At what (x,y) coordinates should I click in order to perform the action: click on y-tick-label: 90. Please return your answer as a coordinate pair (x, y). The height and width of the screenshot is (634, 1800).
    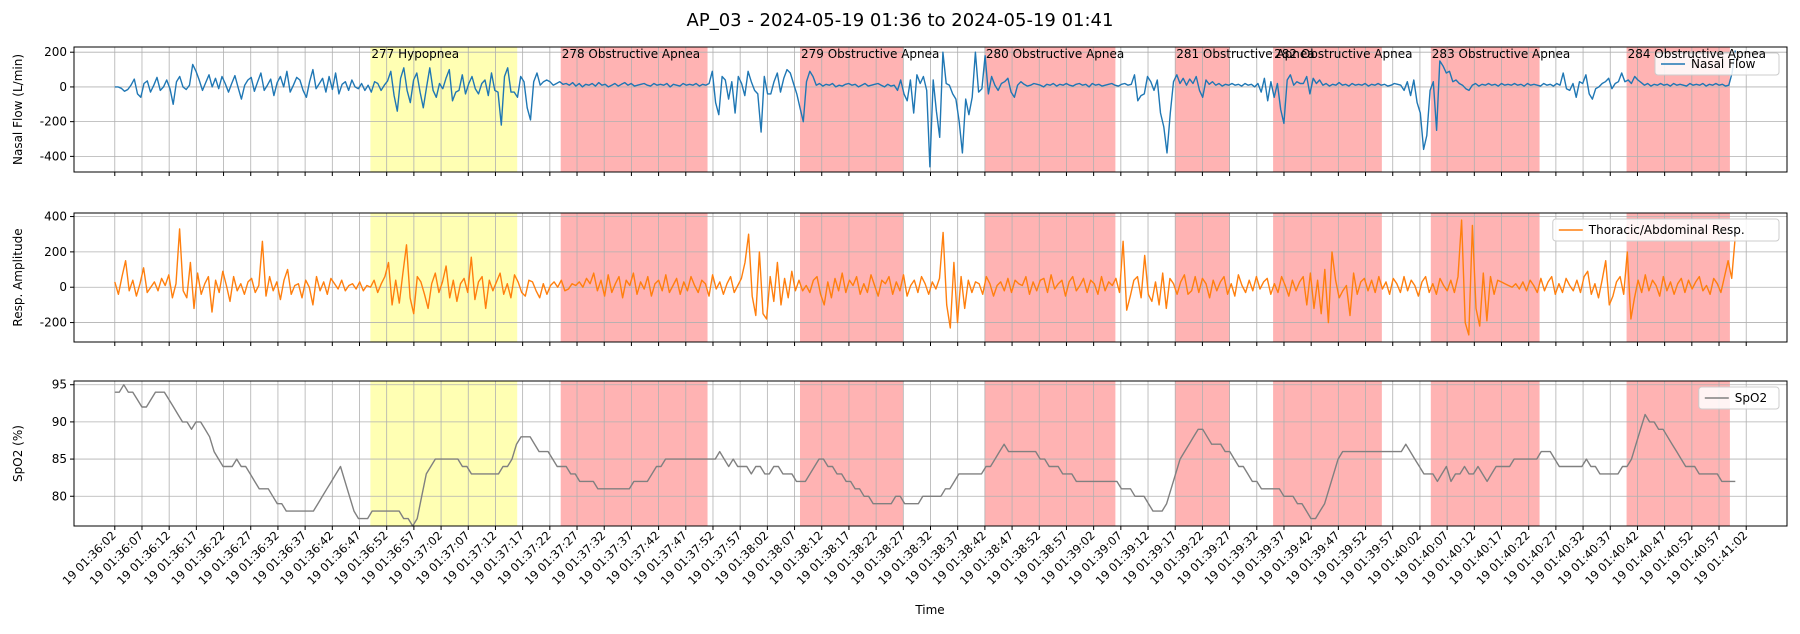
    Looking at the image, I should click on (59, 422).